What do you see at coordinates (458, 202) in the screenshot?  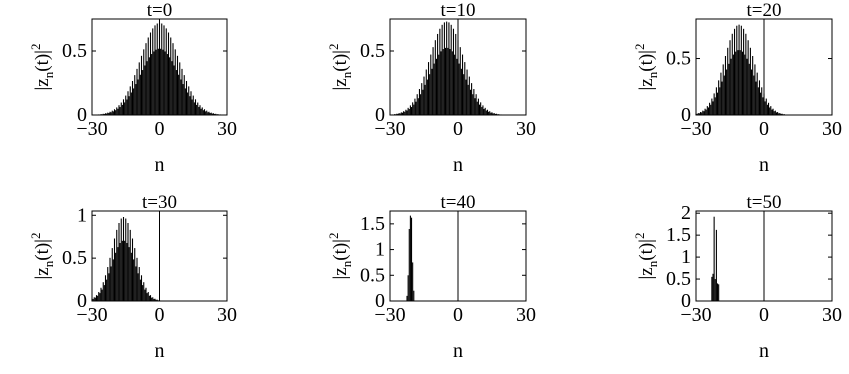 I see `panel-title: t=40` at bounding box center [458, 202].